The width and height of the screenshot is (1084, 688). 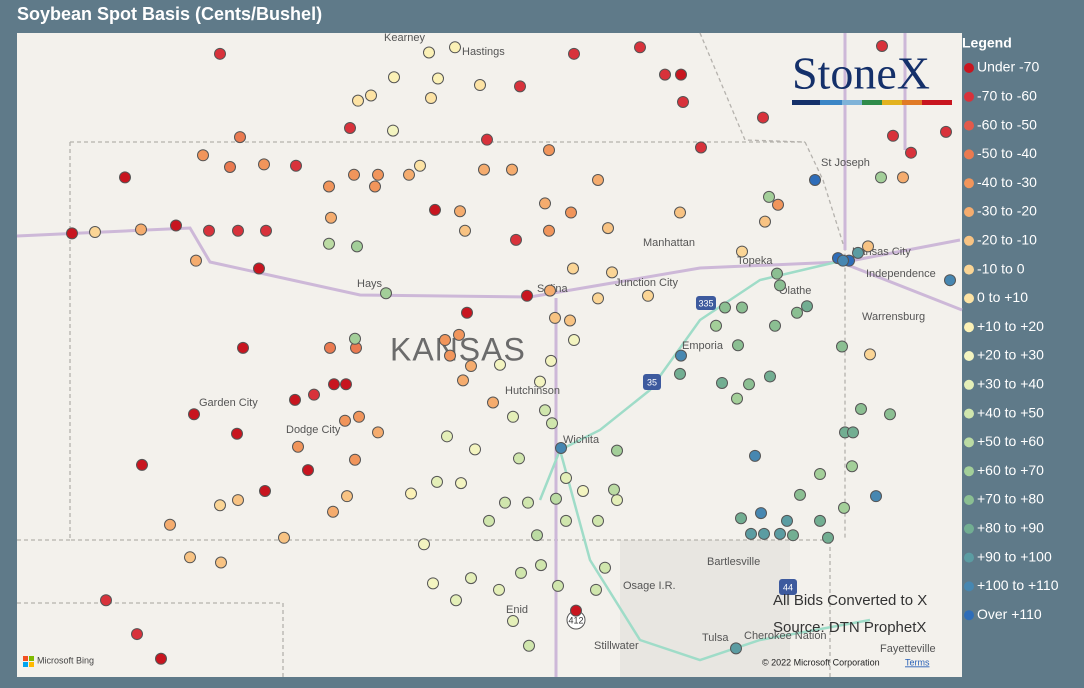 I want to click on city-label: Osage I.R., so click(x=649, y=586).